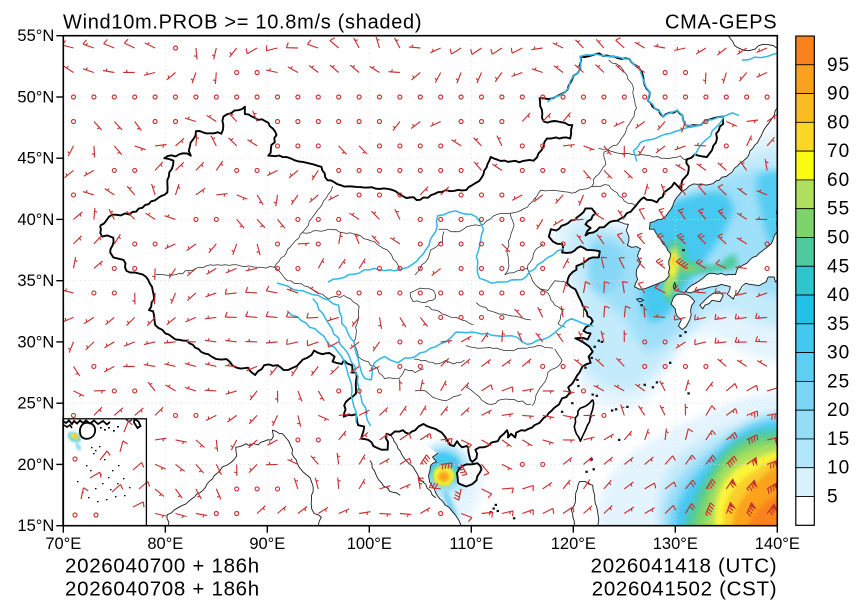 The width and height of the screenshot is (860, 610). What do you see at coordinates (777, 544) in the screenshot?
I see `svg-text: 140°E` at bounding box center [777, 544].